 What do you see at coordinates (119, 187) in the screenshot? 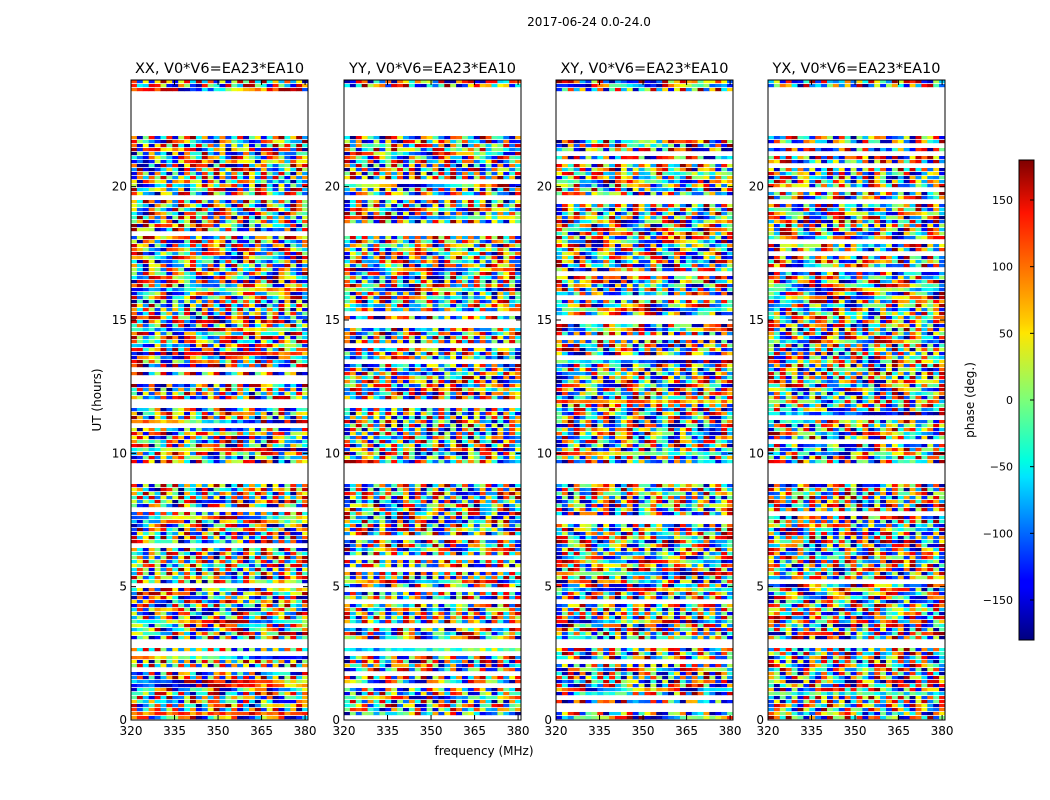
I see `y-tick-label: 20` at bounding box center [119, 187].